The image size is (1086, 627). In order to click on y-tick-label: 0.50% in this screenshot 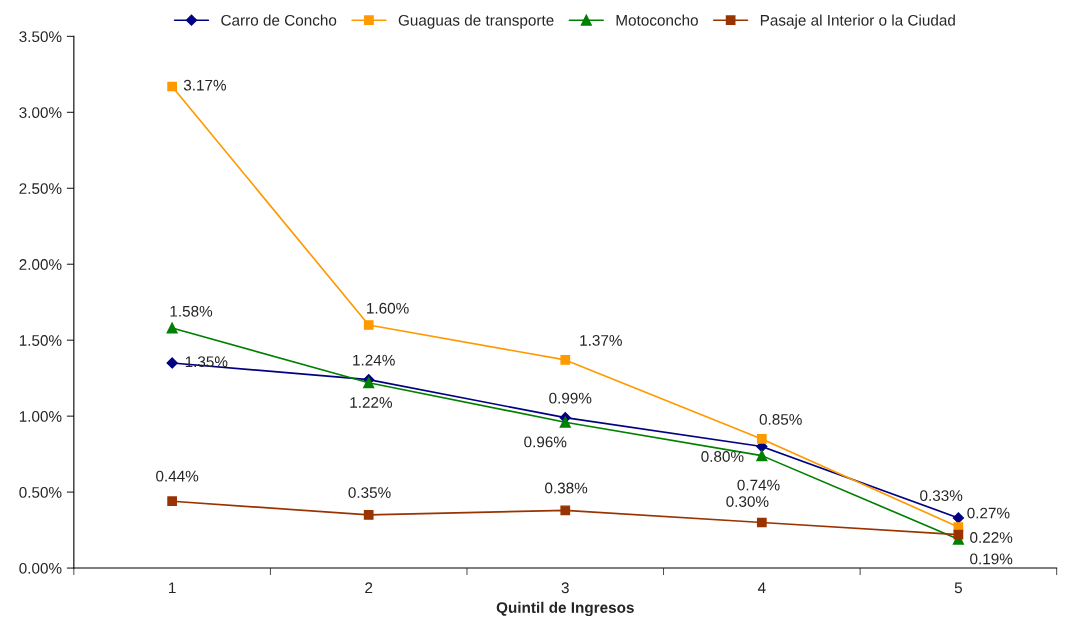, I will do `click(40, 492)`.